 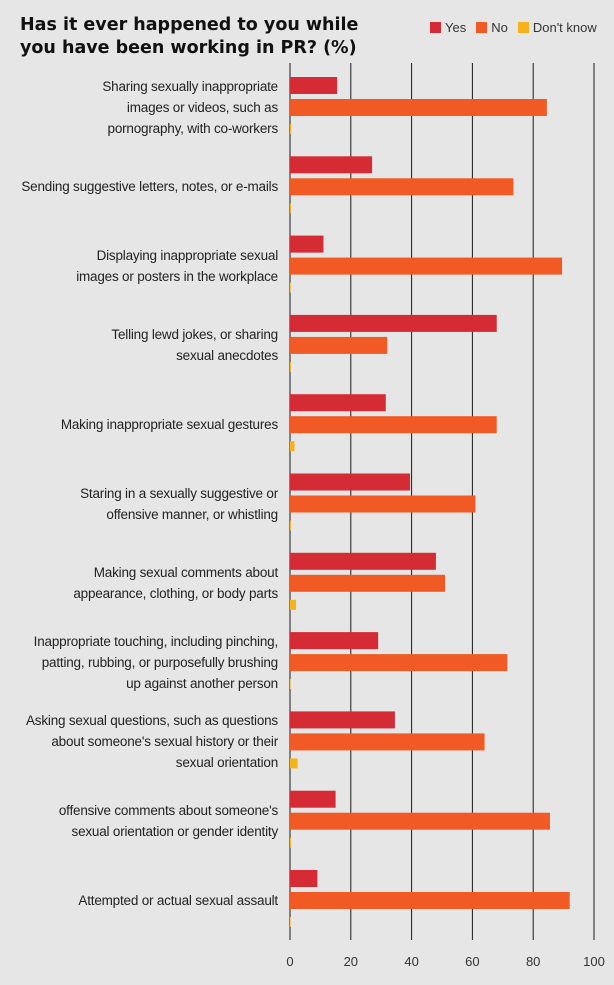 What do you see at coordinates (351, 961) in the screenshot?
I see `x-tick-label: 20` at bounding box center [351, 961].